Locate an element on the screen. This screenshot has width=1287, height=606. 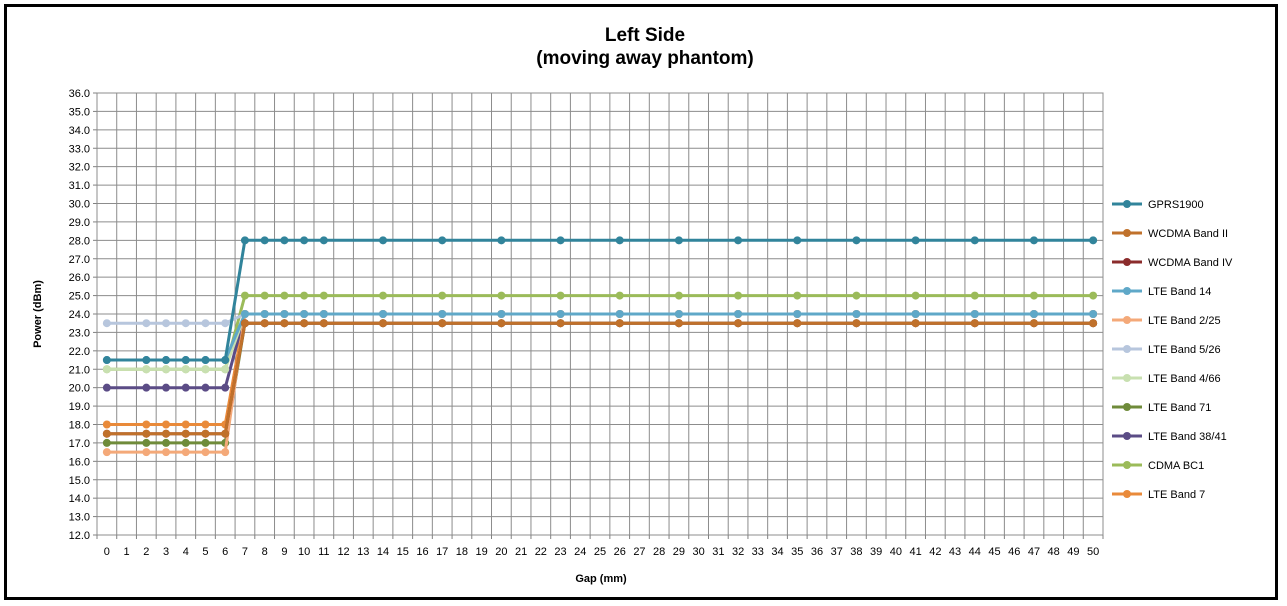
y-tick-label: 21.0 is located at coordinates (79, 370).